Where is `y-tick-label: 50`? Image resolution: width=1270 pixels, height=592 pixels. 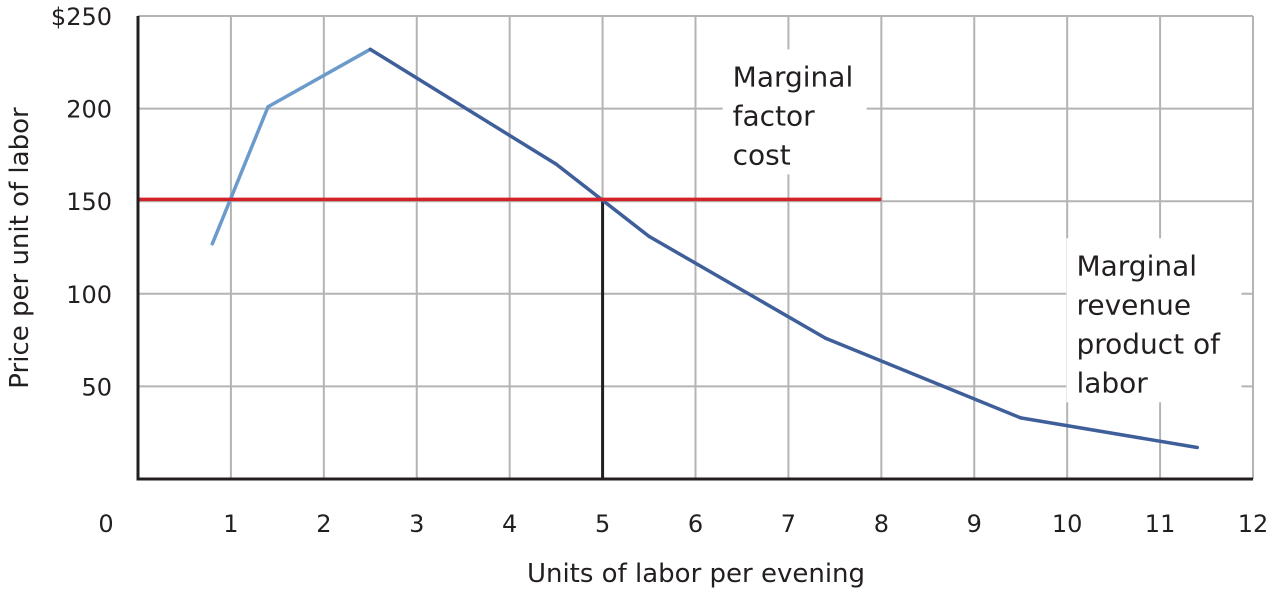
y-tick-label: 50 is located at coordinates (96, 387).